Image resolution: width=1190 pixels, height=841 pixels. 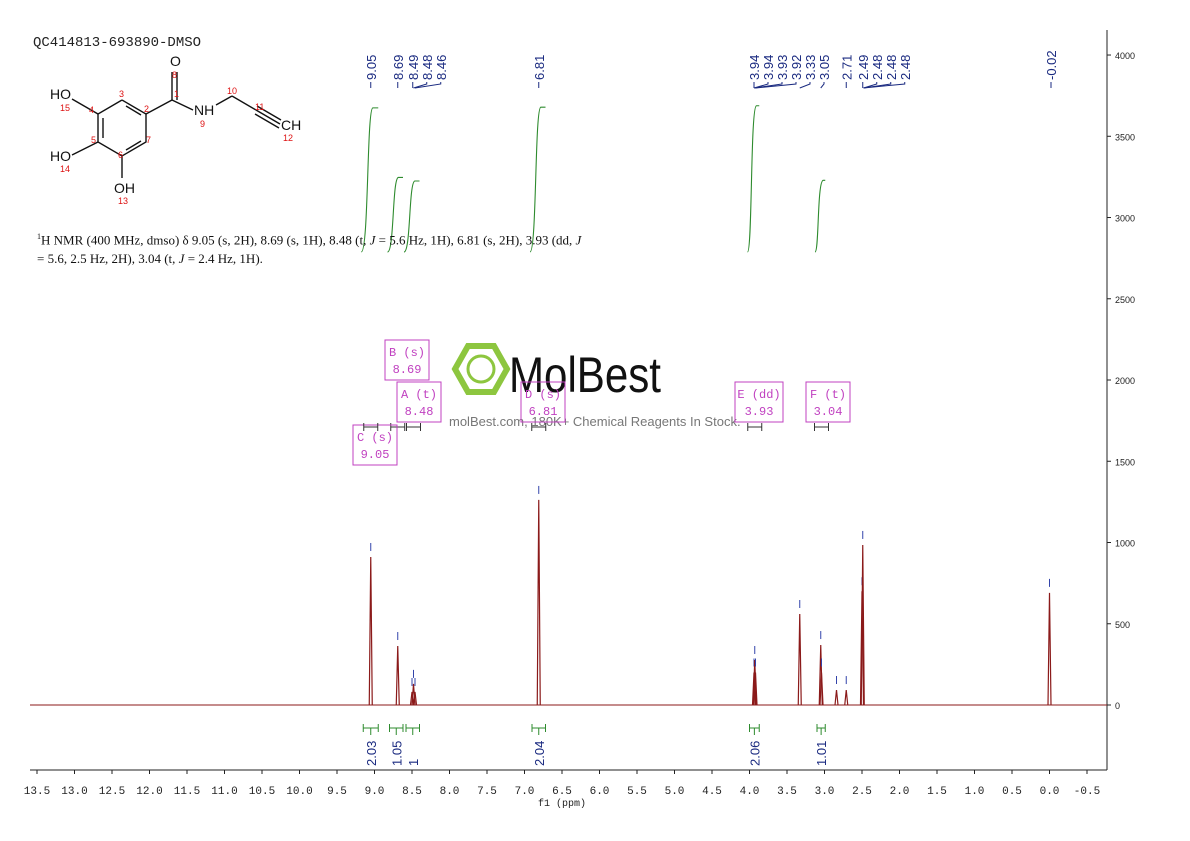 What do you see at coordinates (413, 762) in the screenshot?
I see `integral-label: 1` at bounding box center [413, 762].